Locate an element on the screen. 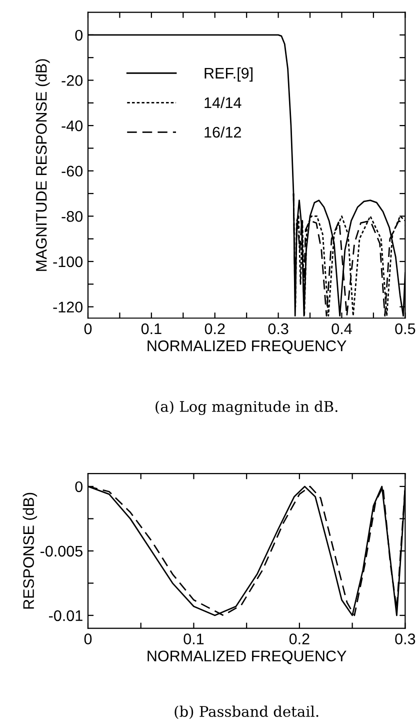 This screenshot has width=419, height=723. legend-label: 16/12 is located at coordinates (222, 132).